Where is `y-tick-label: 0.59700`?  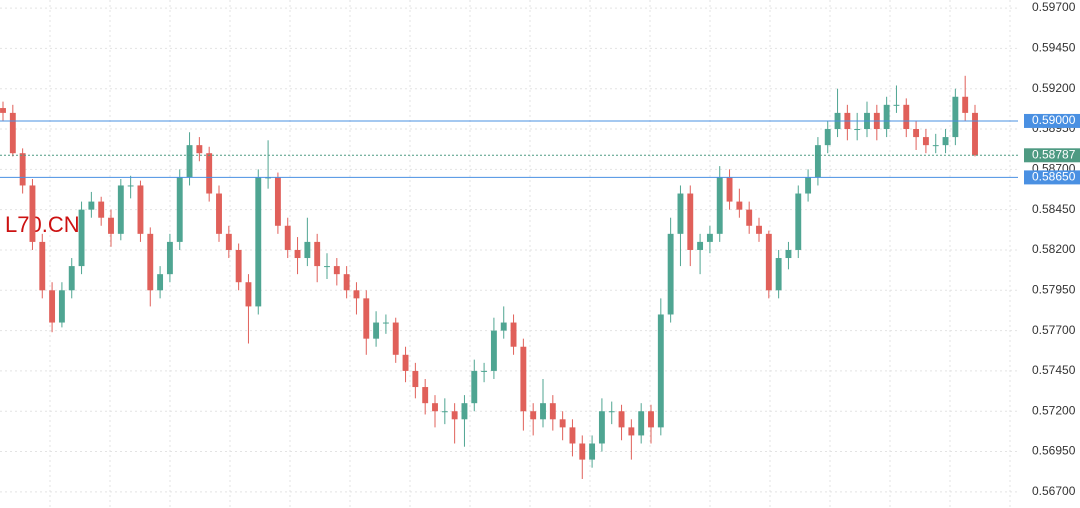 y-tick-label: 0.59700 is located at coordinates (1054, 7).